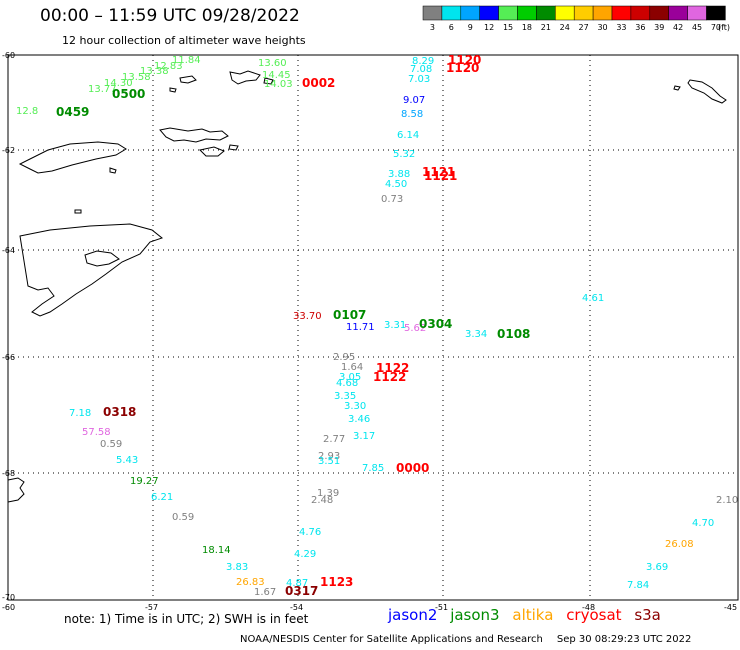 This screenshot has width=740, height=650. Describe the element at coordinates (727, 500) in the screenshot. I see `wave-label: 2.10` at that location.